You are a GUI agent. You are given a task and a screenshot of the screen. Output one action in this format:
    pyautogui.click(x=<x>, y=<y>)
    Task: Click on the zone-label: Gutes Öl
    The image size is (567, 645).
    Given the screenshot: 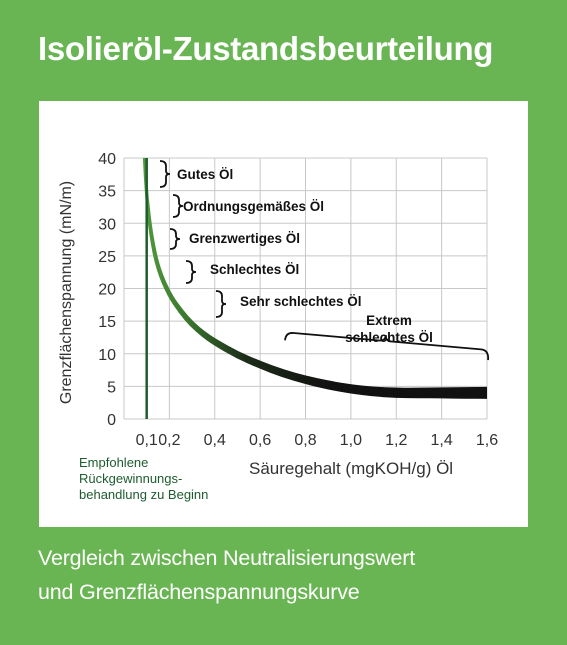 What is the action you would take?
    pyautogui.click(x=205, y=174)
    